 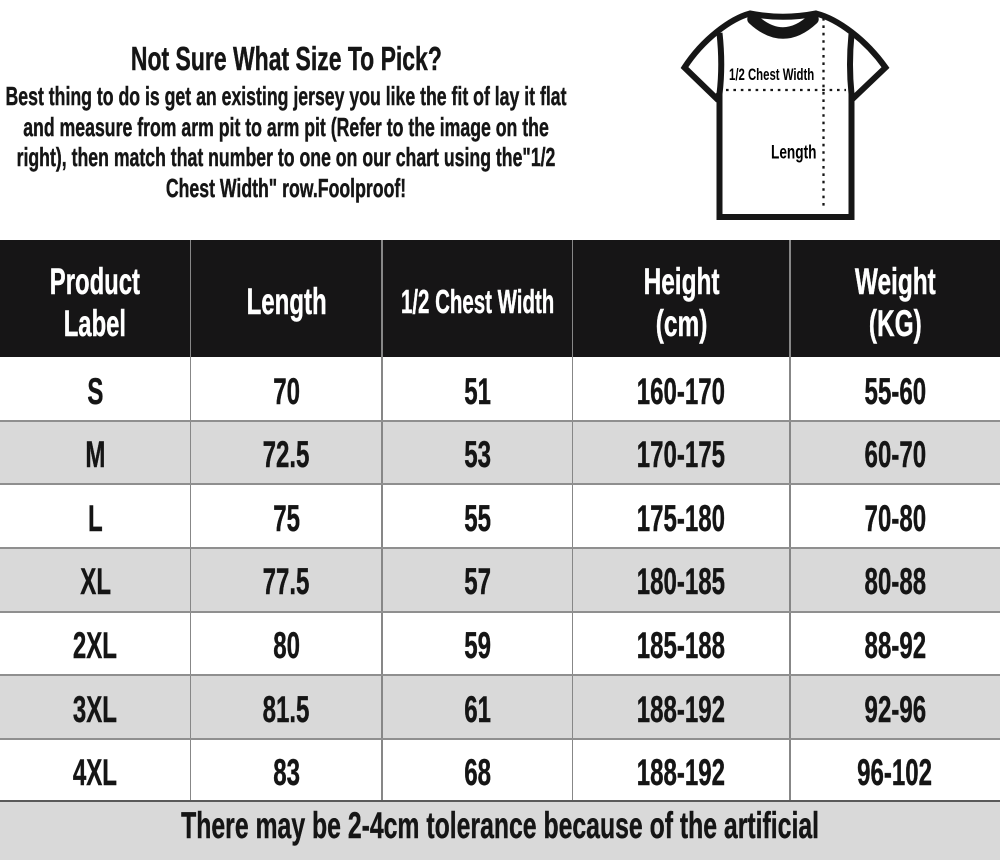 What do you see at coordinates (771, 75) in the screenshot?
I see `svg-text: 1/2 Chest Width` at bounding box center [771, 75].